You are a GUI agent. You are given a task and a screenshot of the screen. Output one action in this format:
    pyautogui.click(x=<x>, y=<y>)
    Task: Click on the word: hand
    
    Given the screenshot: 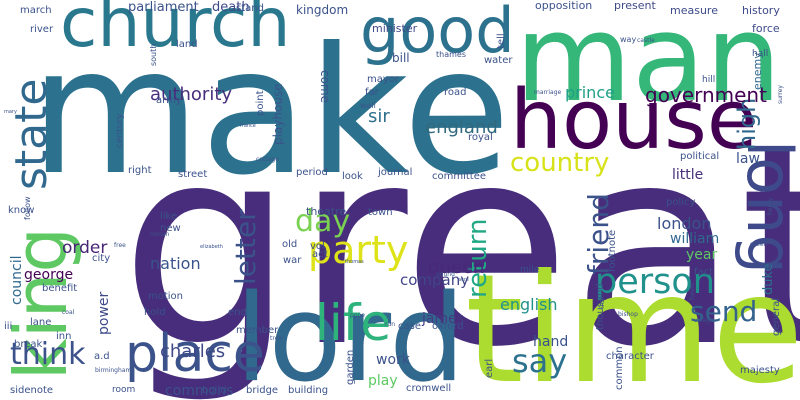 What is the action you would take?
    pyautogui.click(x=551, y=342)
    